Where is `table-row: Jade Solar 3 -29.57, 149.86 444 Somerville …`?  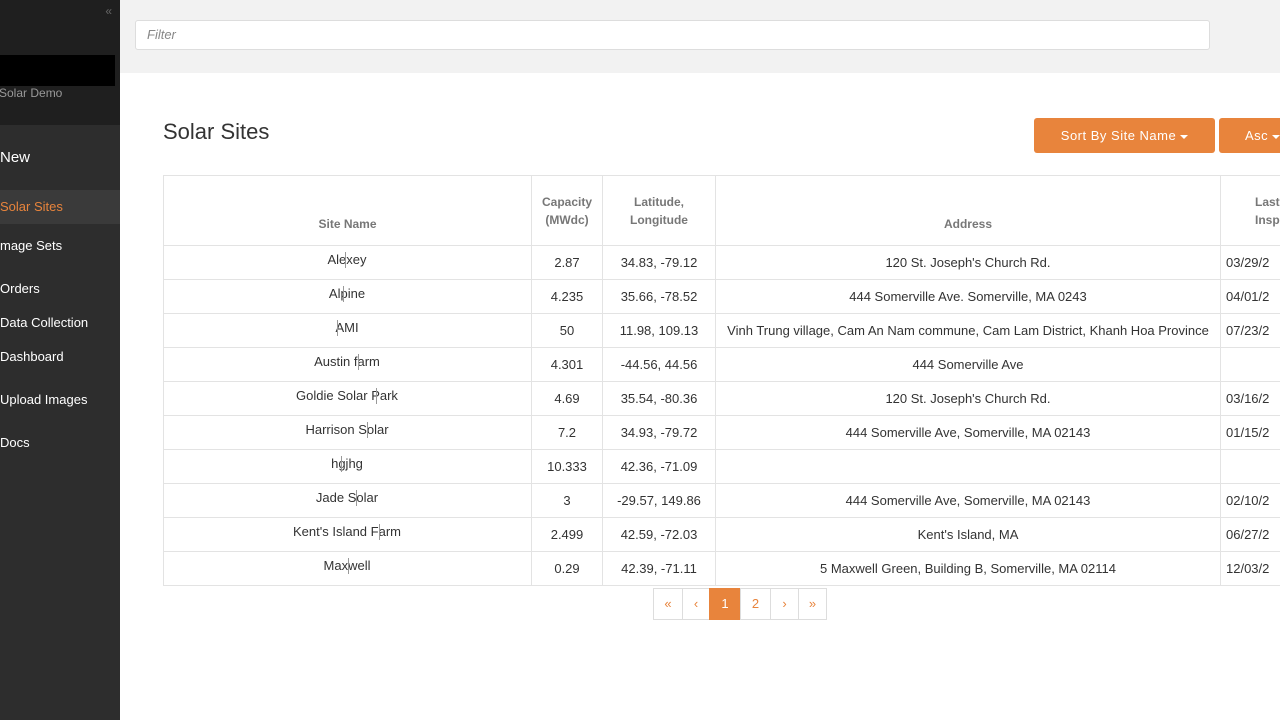 table-row: Jade Solar 3 -29.57, 149.86 444 Somerville … is located at coordinates (721, 500).